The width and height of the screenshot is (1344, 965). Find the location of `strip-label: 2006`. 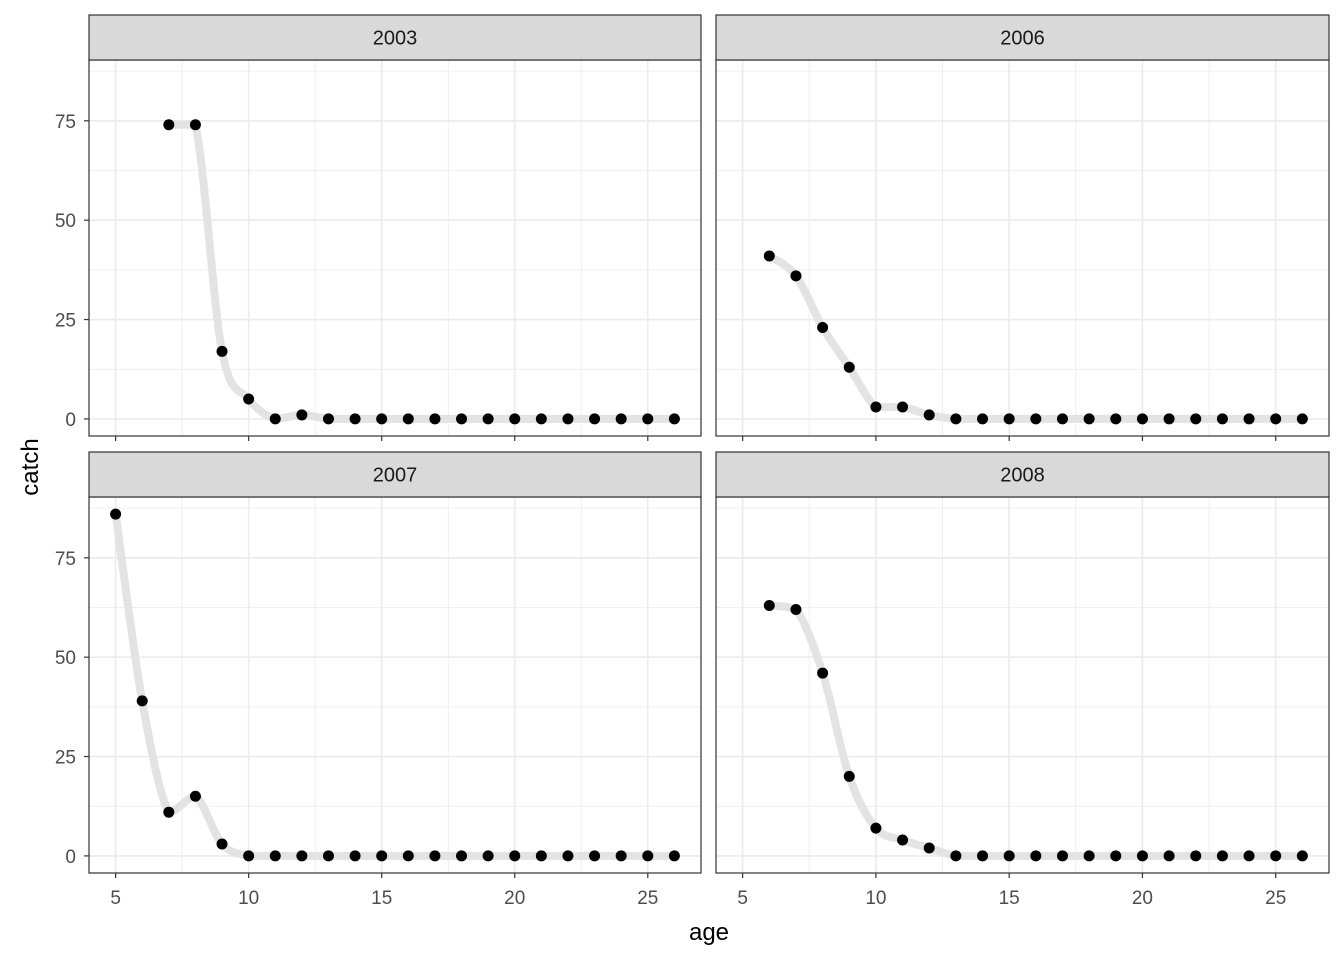

strip-label: 2006 is located at coordinates (1022, 39).